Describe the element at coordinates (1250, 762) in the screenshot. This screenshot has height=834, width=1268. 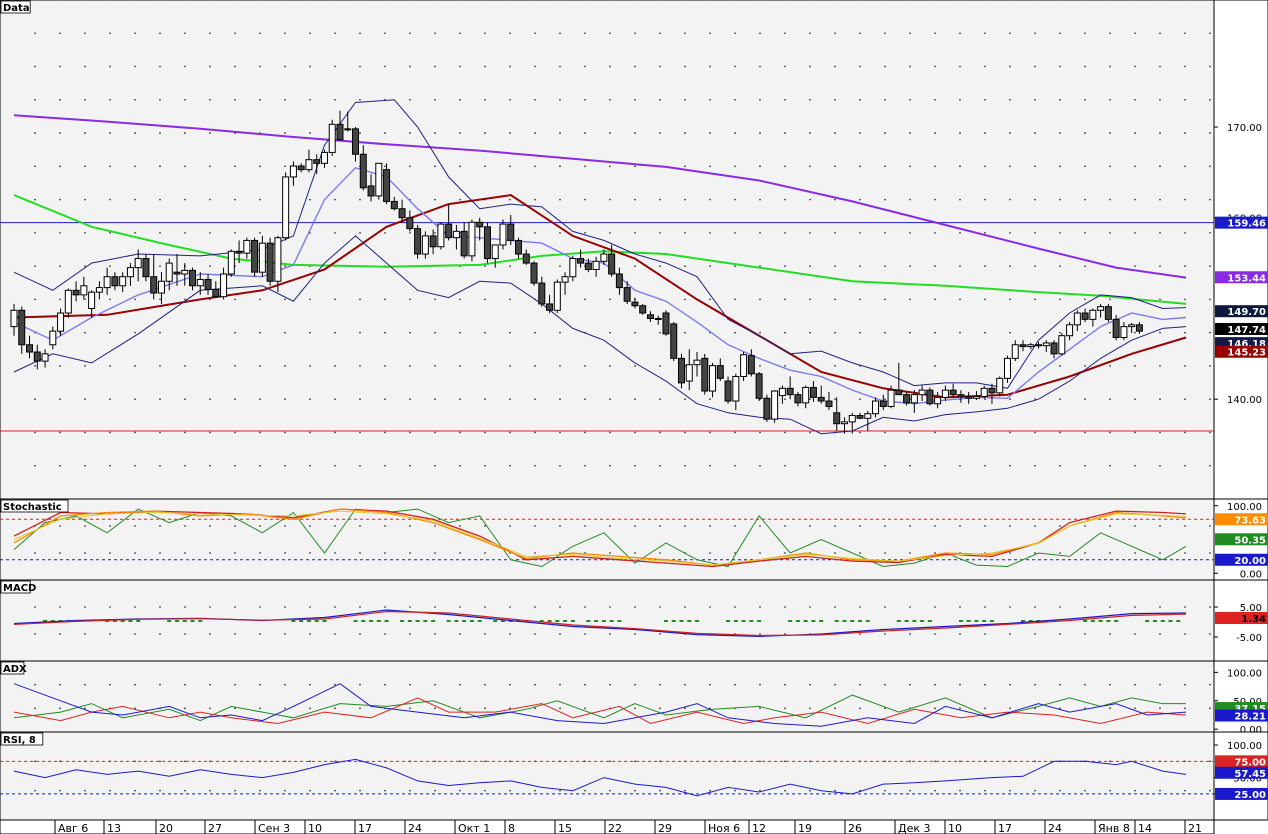
I see `rsi-value-label: 75.00` at that location.